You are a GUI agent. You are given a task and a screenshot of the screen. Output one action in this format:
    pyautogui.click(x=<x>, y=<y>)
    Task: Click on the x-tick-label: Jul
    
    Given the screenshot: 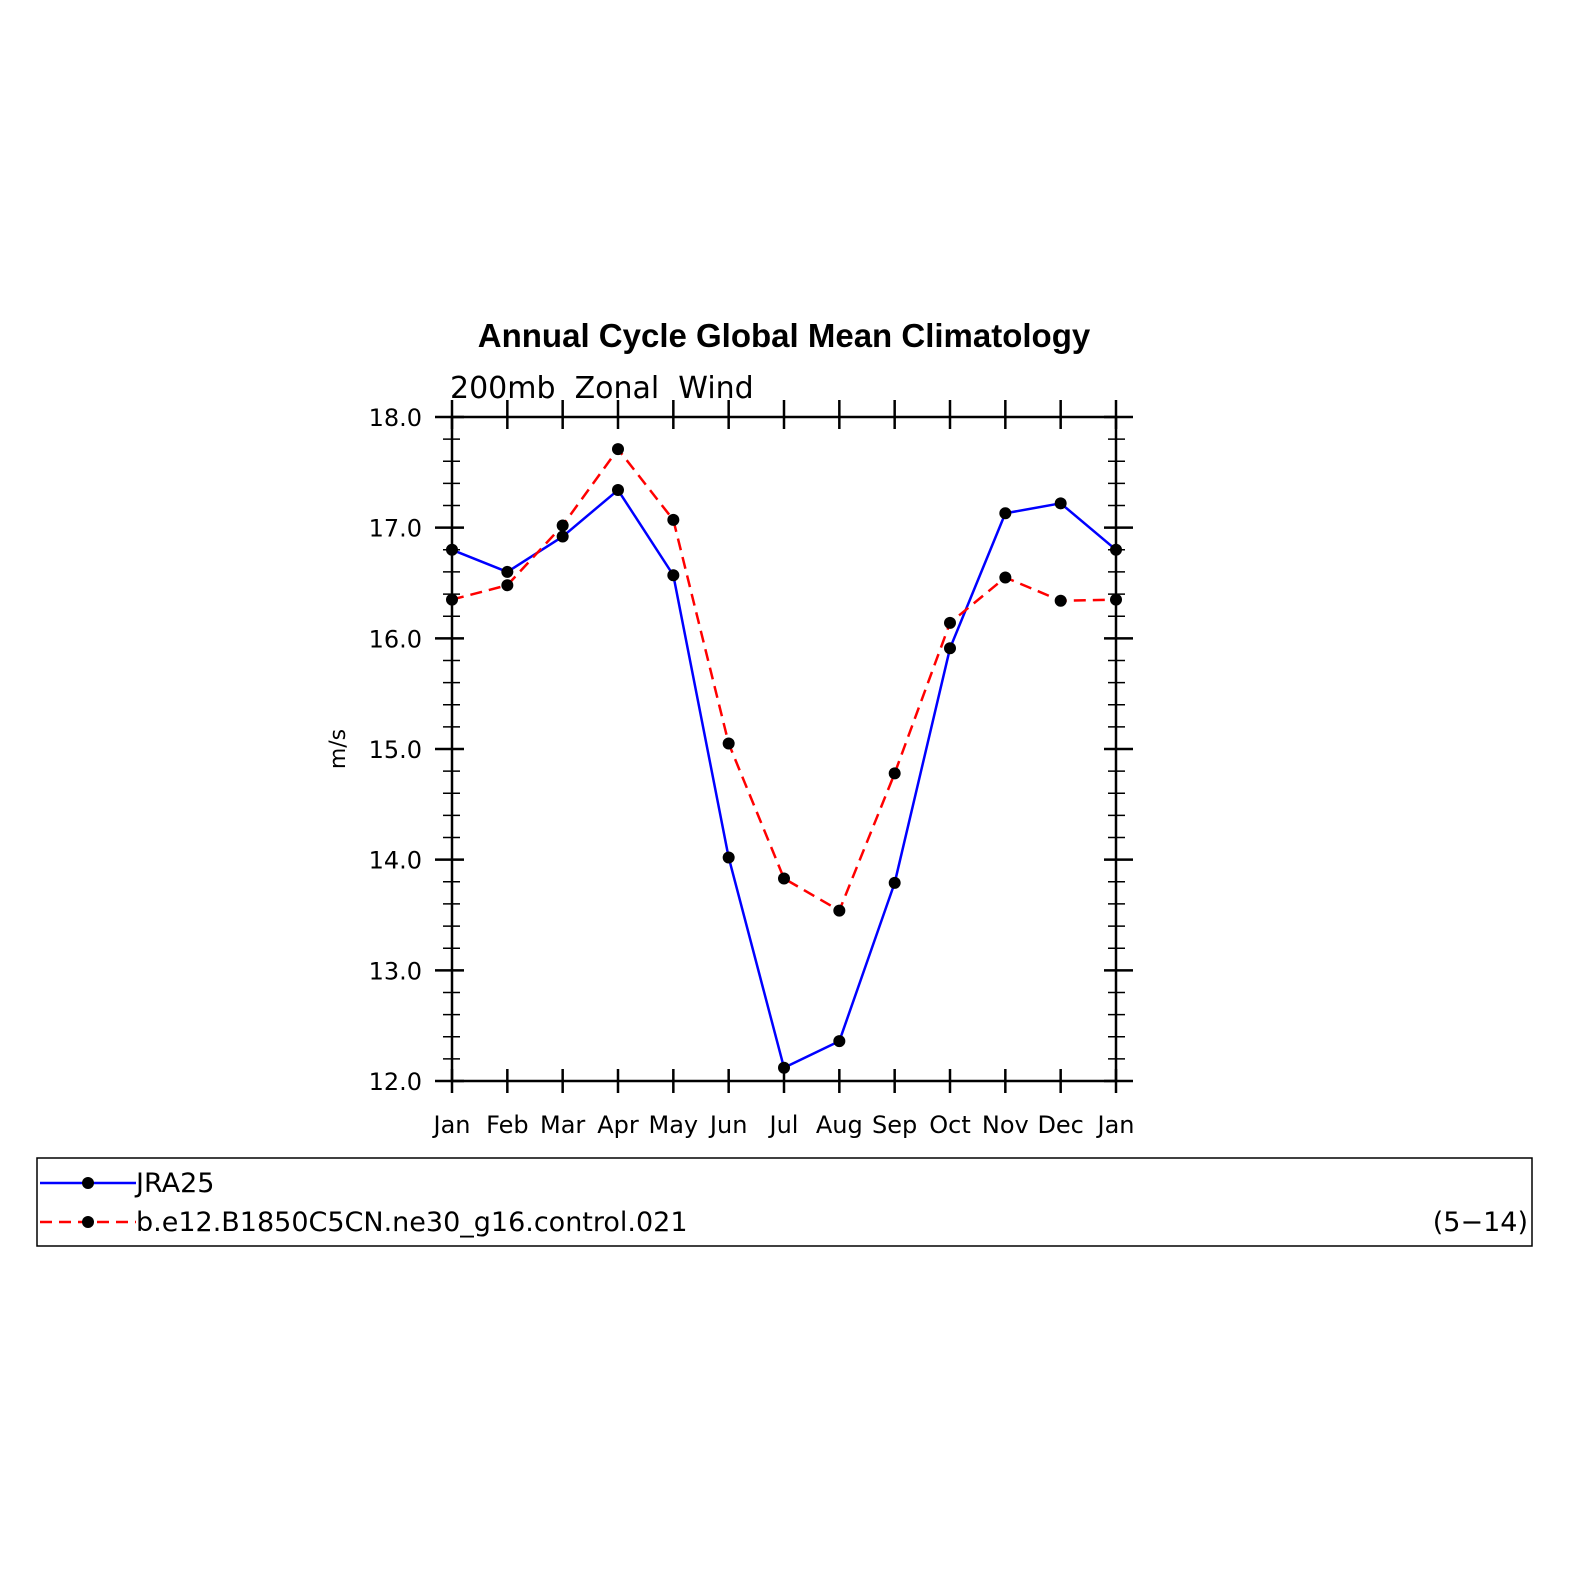 What is the action you would take?
    pyautogui.click(x=783, y=1125)
    